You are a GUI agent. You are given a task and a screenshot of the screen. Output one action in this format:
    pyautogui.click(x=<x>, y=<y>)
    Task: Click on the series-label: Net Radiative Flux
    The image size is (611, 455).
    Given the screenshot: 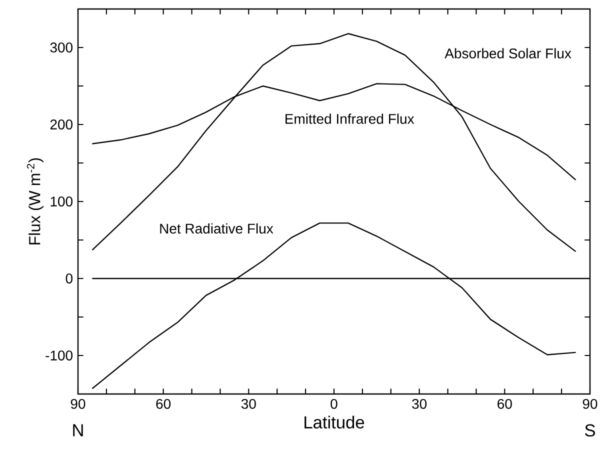 What is the action you would take?
    pyautogui.click(x=217, y=228)
    